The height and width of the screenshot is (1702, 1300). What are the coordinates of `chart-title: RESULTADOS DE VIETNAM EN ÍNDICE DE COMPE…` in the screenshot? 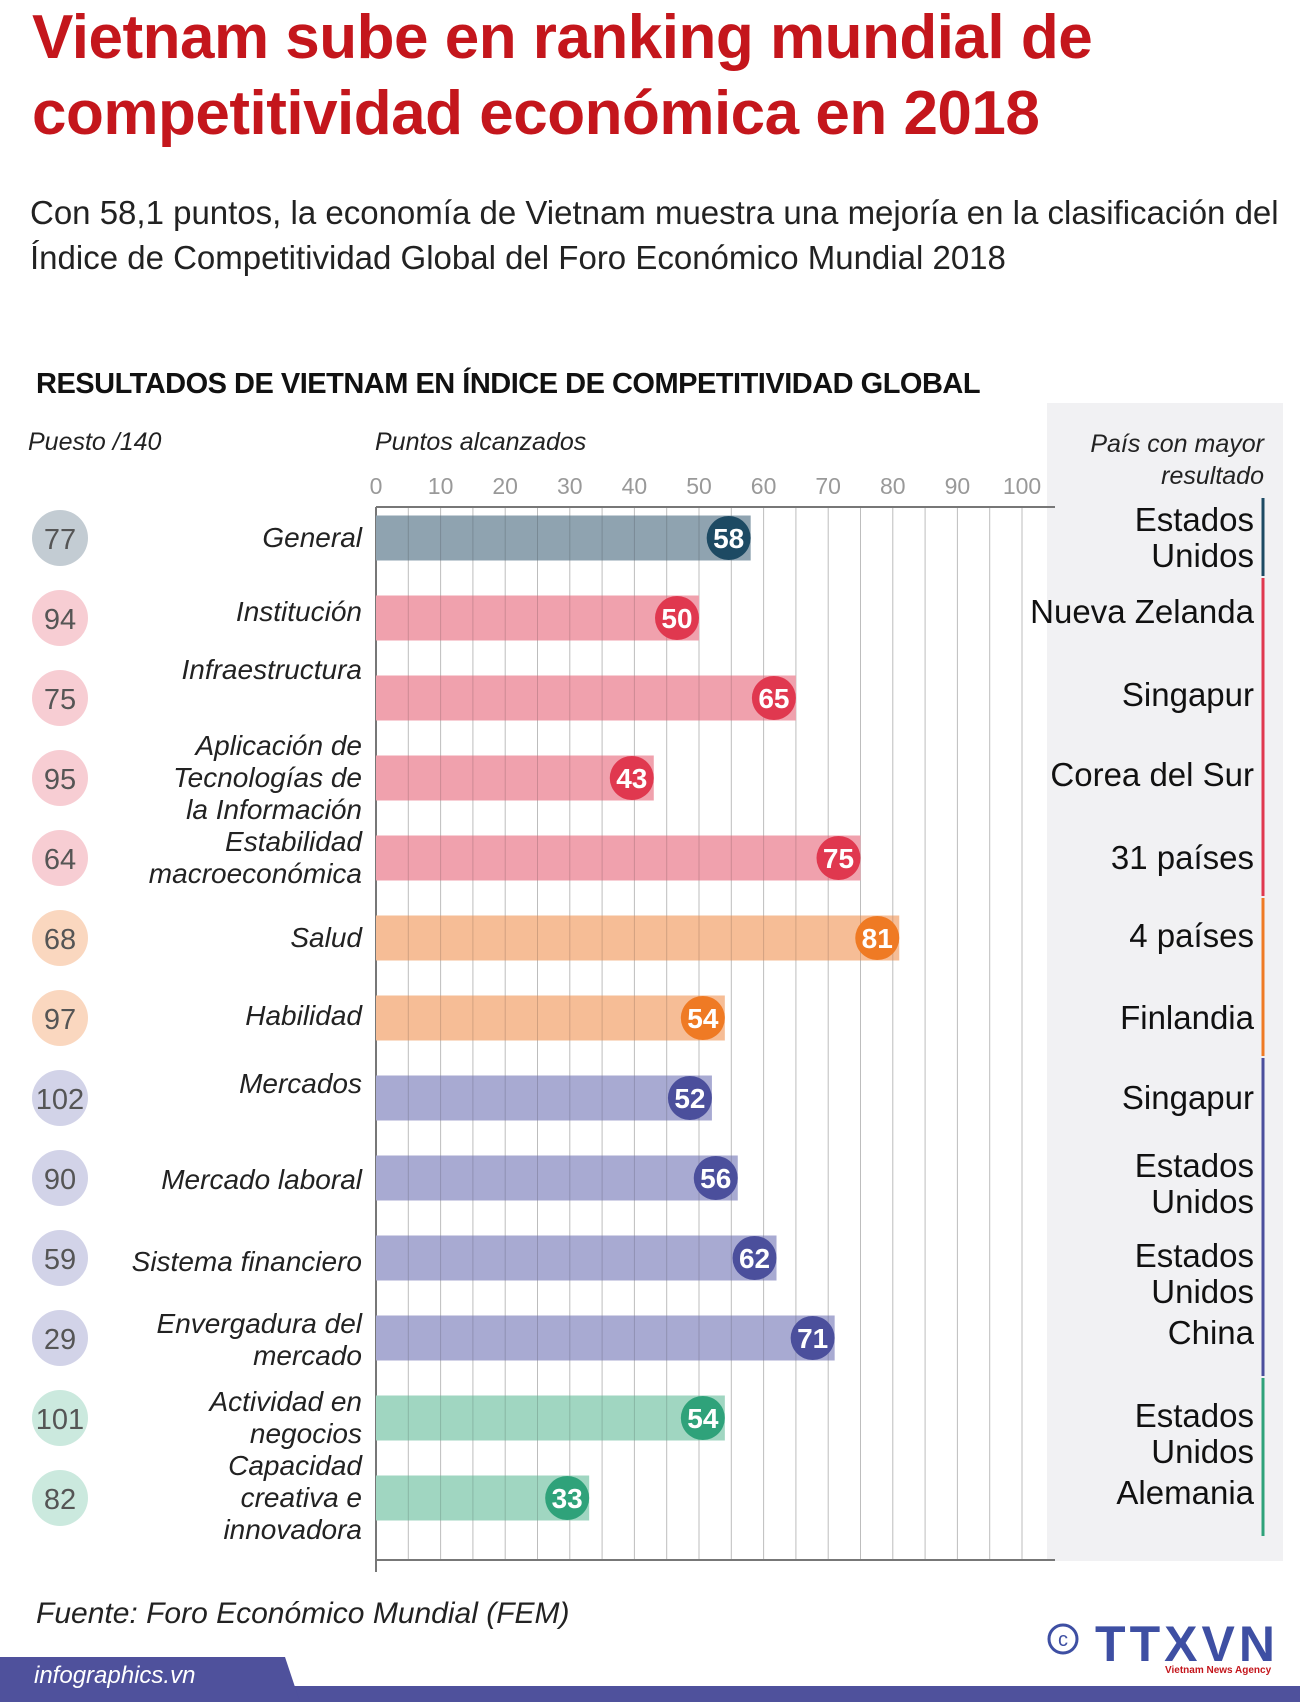 It's located at (508, 384).